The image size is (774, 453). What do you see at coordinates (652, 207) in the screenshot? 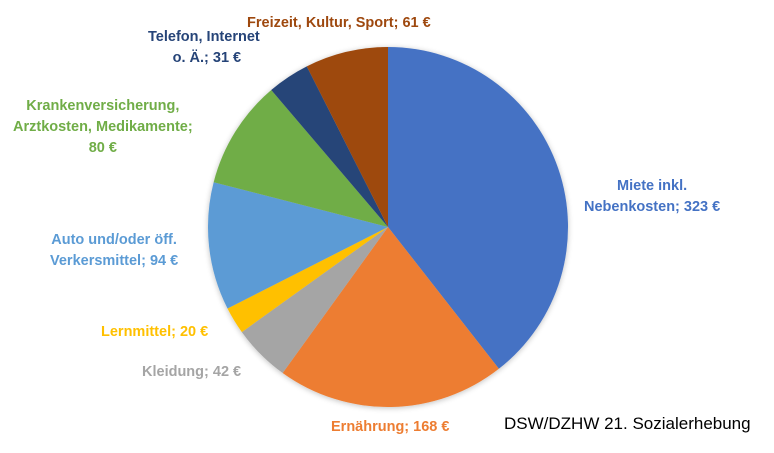
I see `label-miete-line2: Nebenkosten; 323 €` at bounding box center [652, 207].